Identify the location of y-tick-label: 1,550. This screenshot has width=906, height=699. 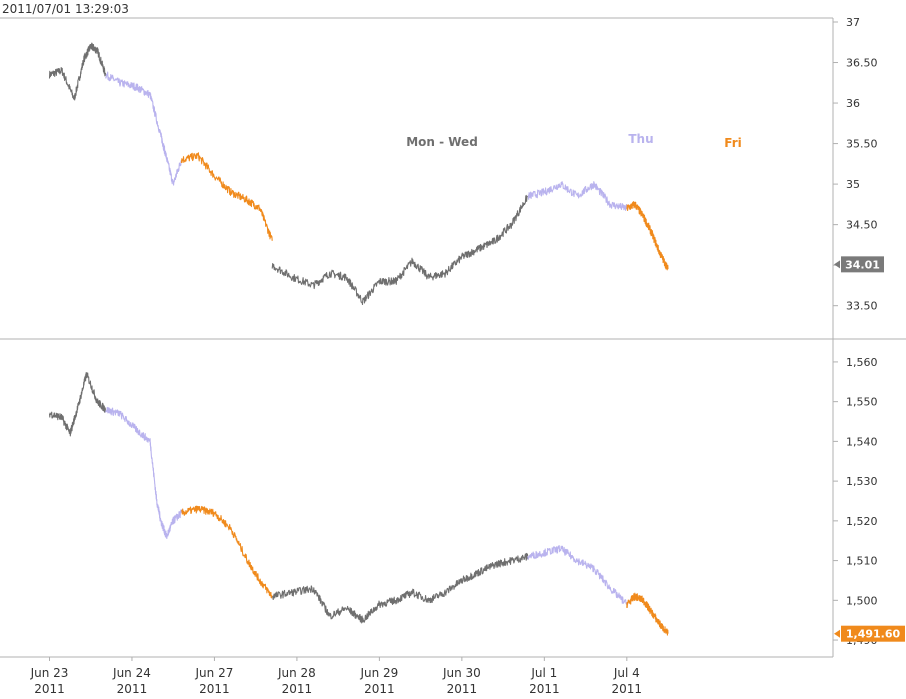
(862, 402).